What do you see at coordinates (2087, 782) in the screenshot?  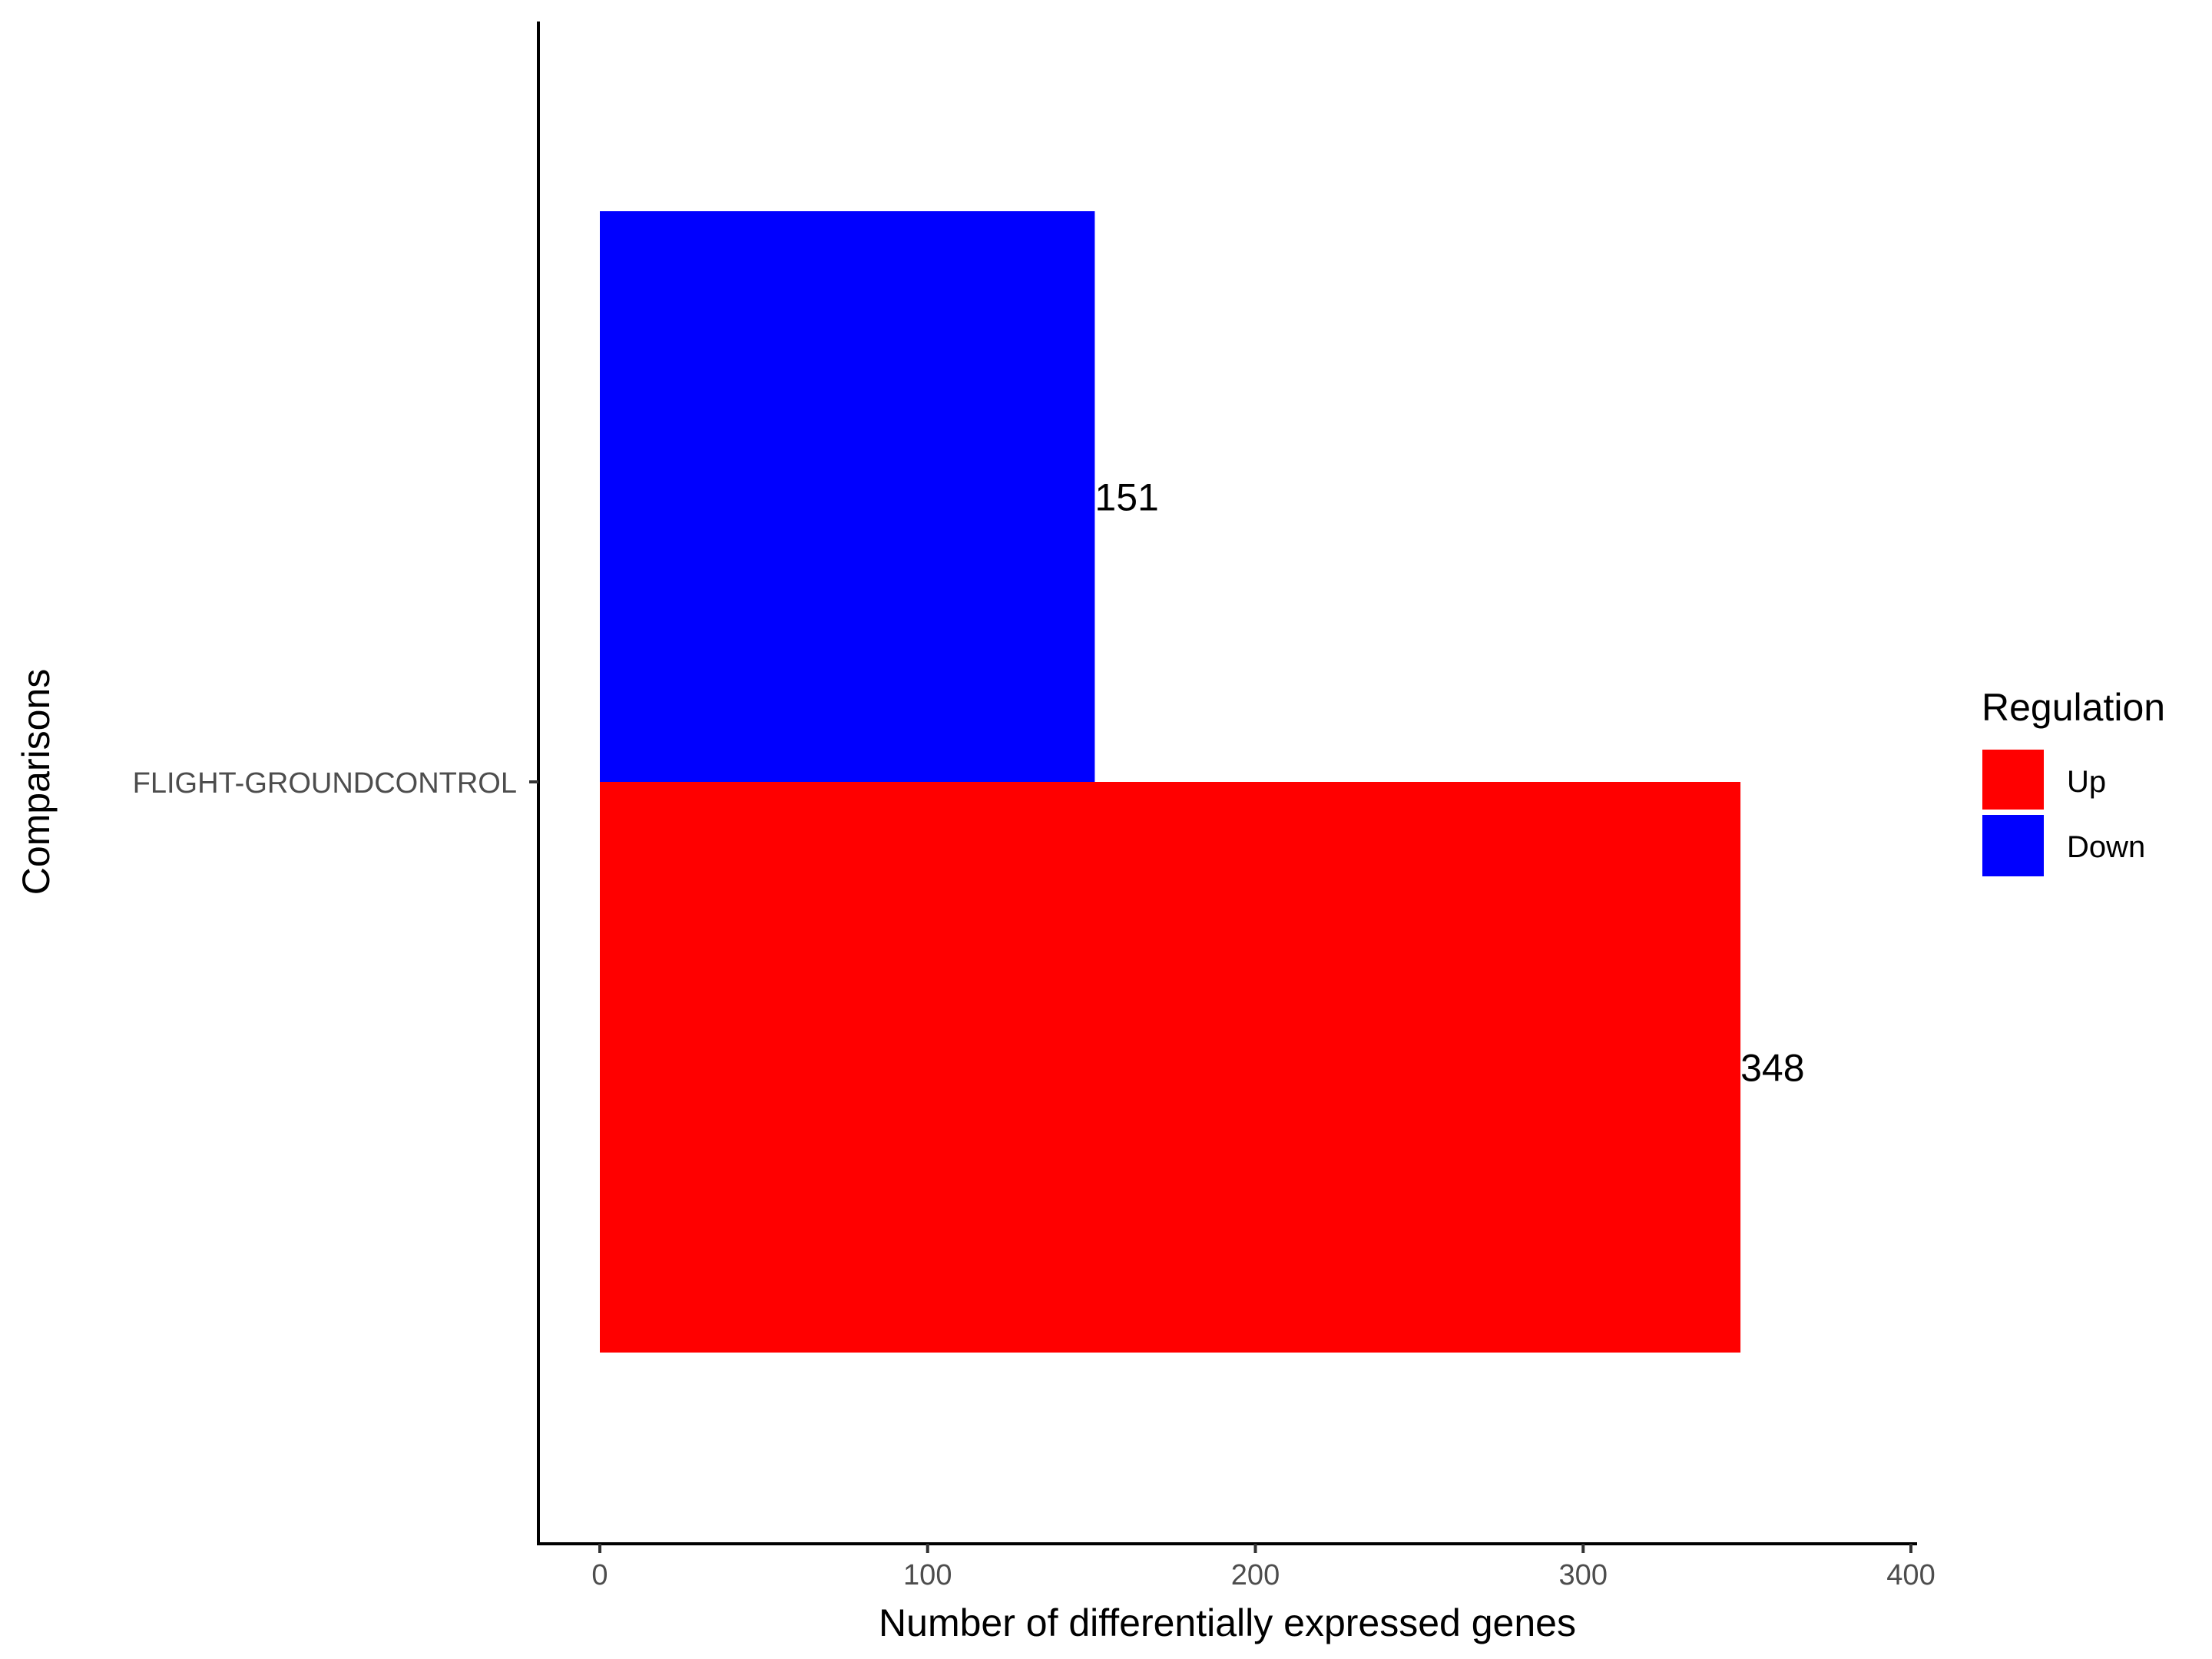 I see `legend-label-up: Up` at bounding box center [2087, 782].